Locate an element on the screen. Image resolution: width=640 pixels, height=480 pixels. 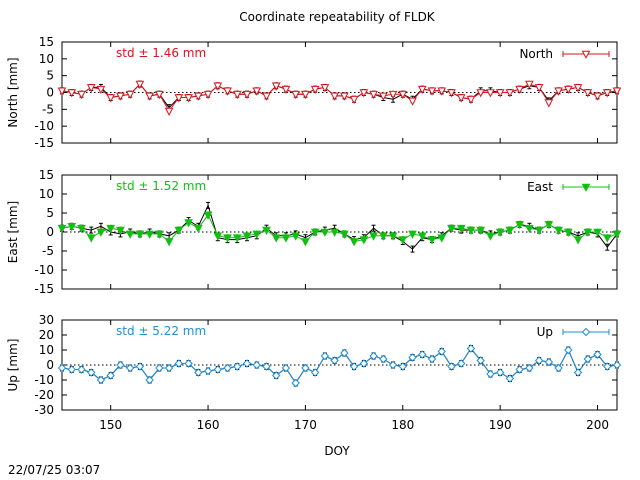
timestamp: 22/07/25 03:07 is located at coordinates (54, 470).